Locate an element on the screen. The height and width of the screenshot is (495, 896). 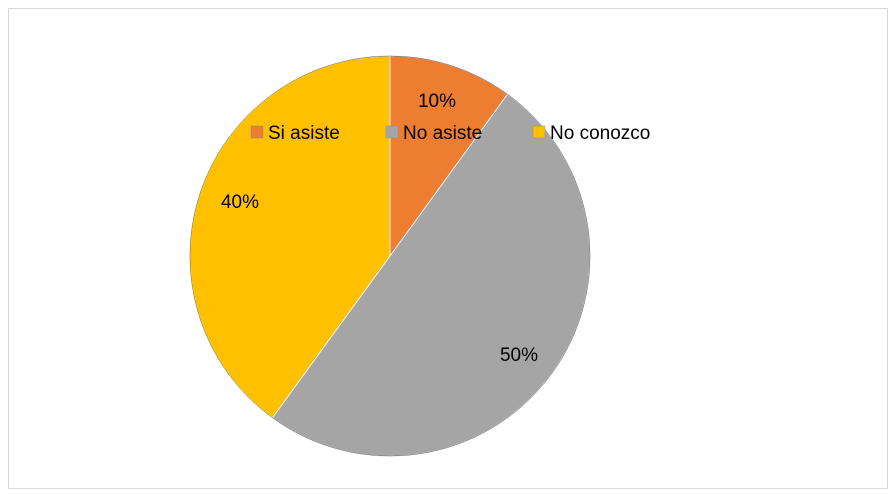
legend-label-no-conozco: No conozco is located at coordinates (600, 133).